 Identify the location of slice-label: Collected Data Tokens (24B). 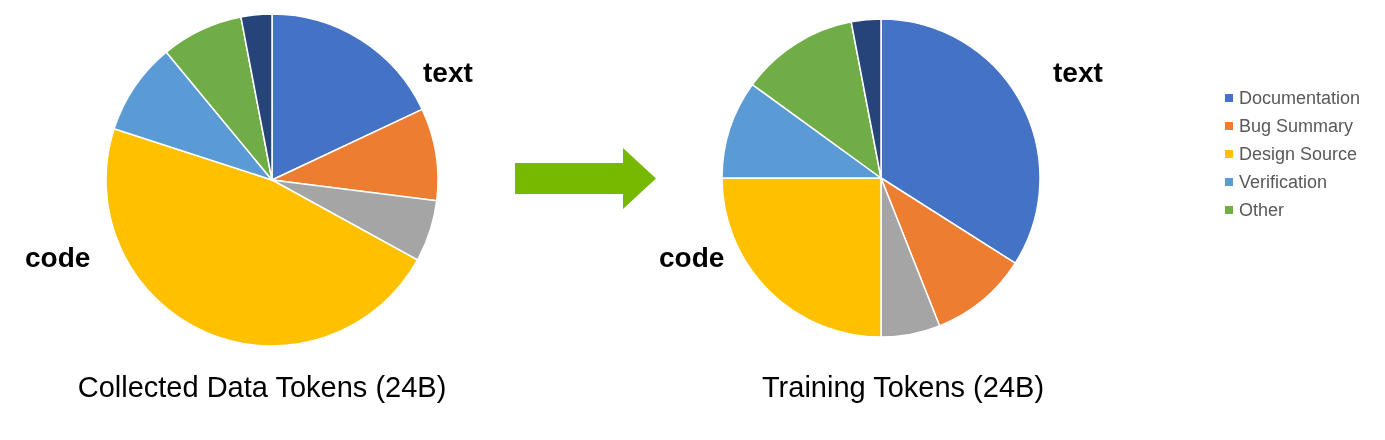
(262, 386).